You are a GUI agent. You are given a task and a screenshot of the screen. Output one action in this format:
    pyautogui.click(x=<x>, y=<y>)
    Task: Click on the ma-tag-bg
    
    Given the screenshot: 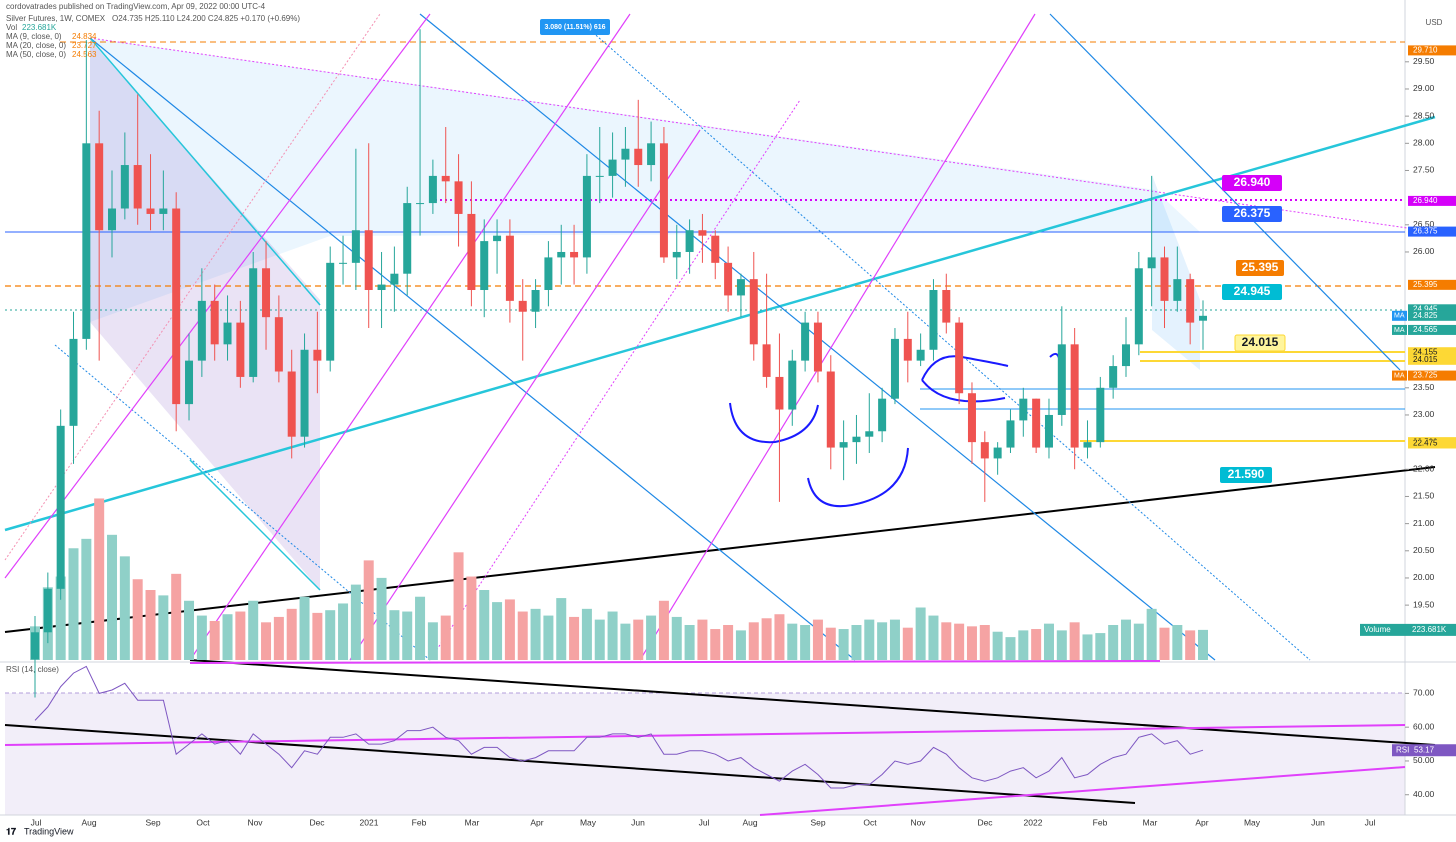 What is the action you would take?
    pyautogui.click(x=1399, y=375)
    